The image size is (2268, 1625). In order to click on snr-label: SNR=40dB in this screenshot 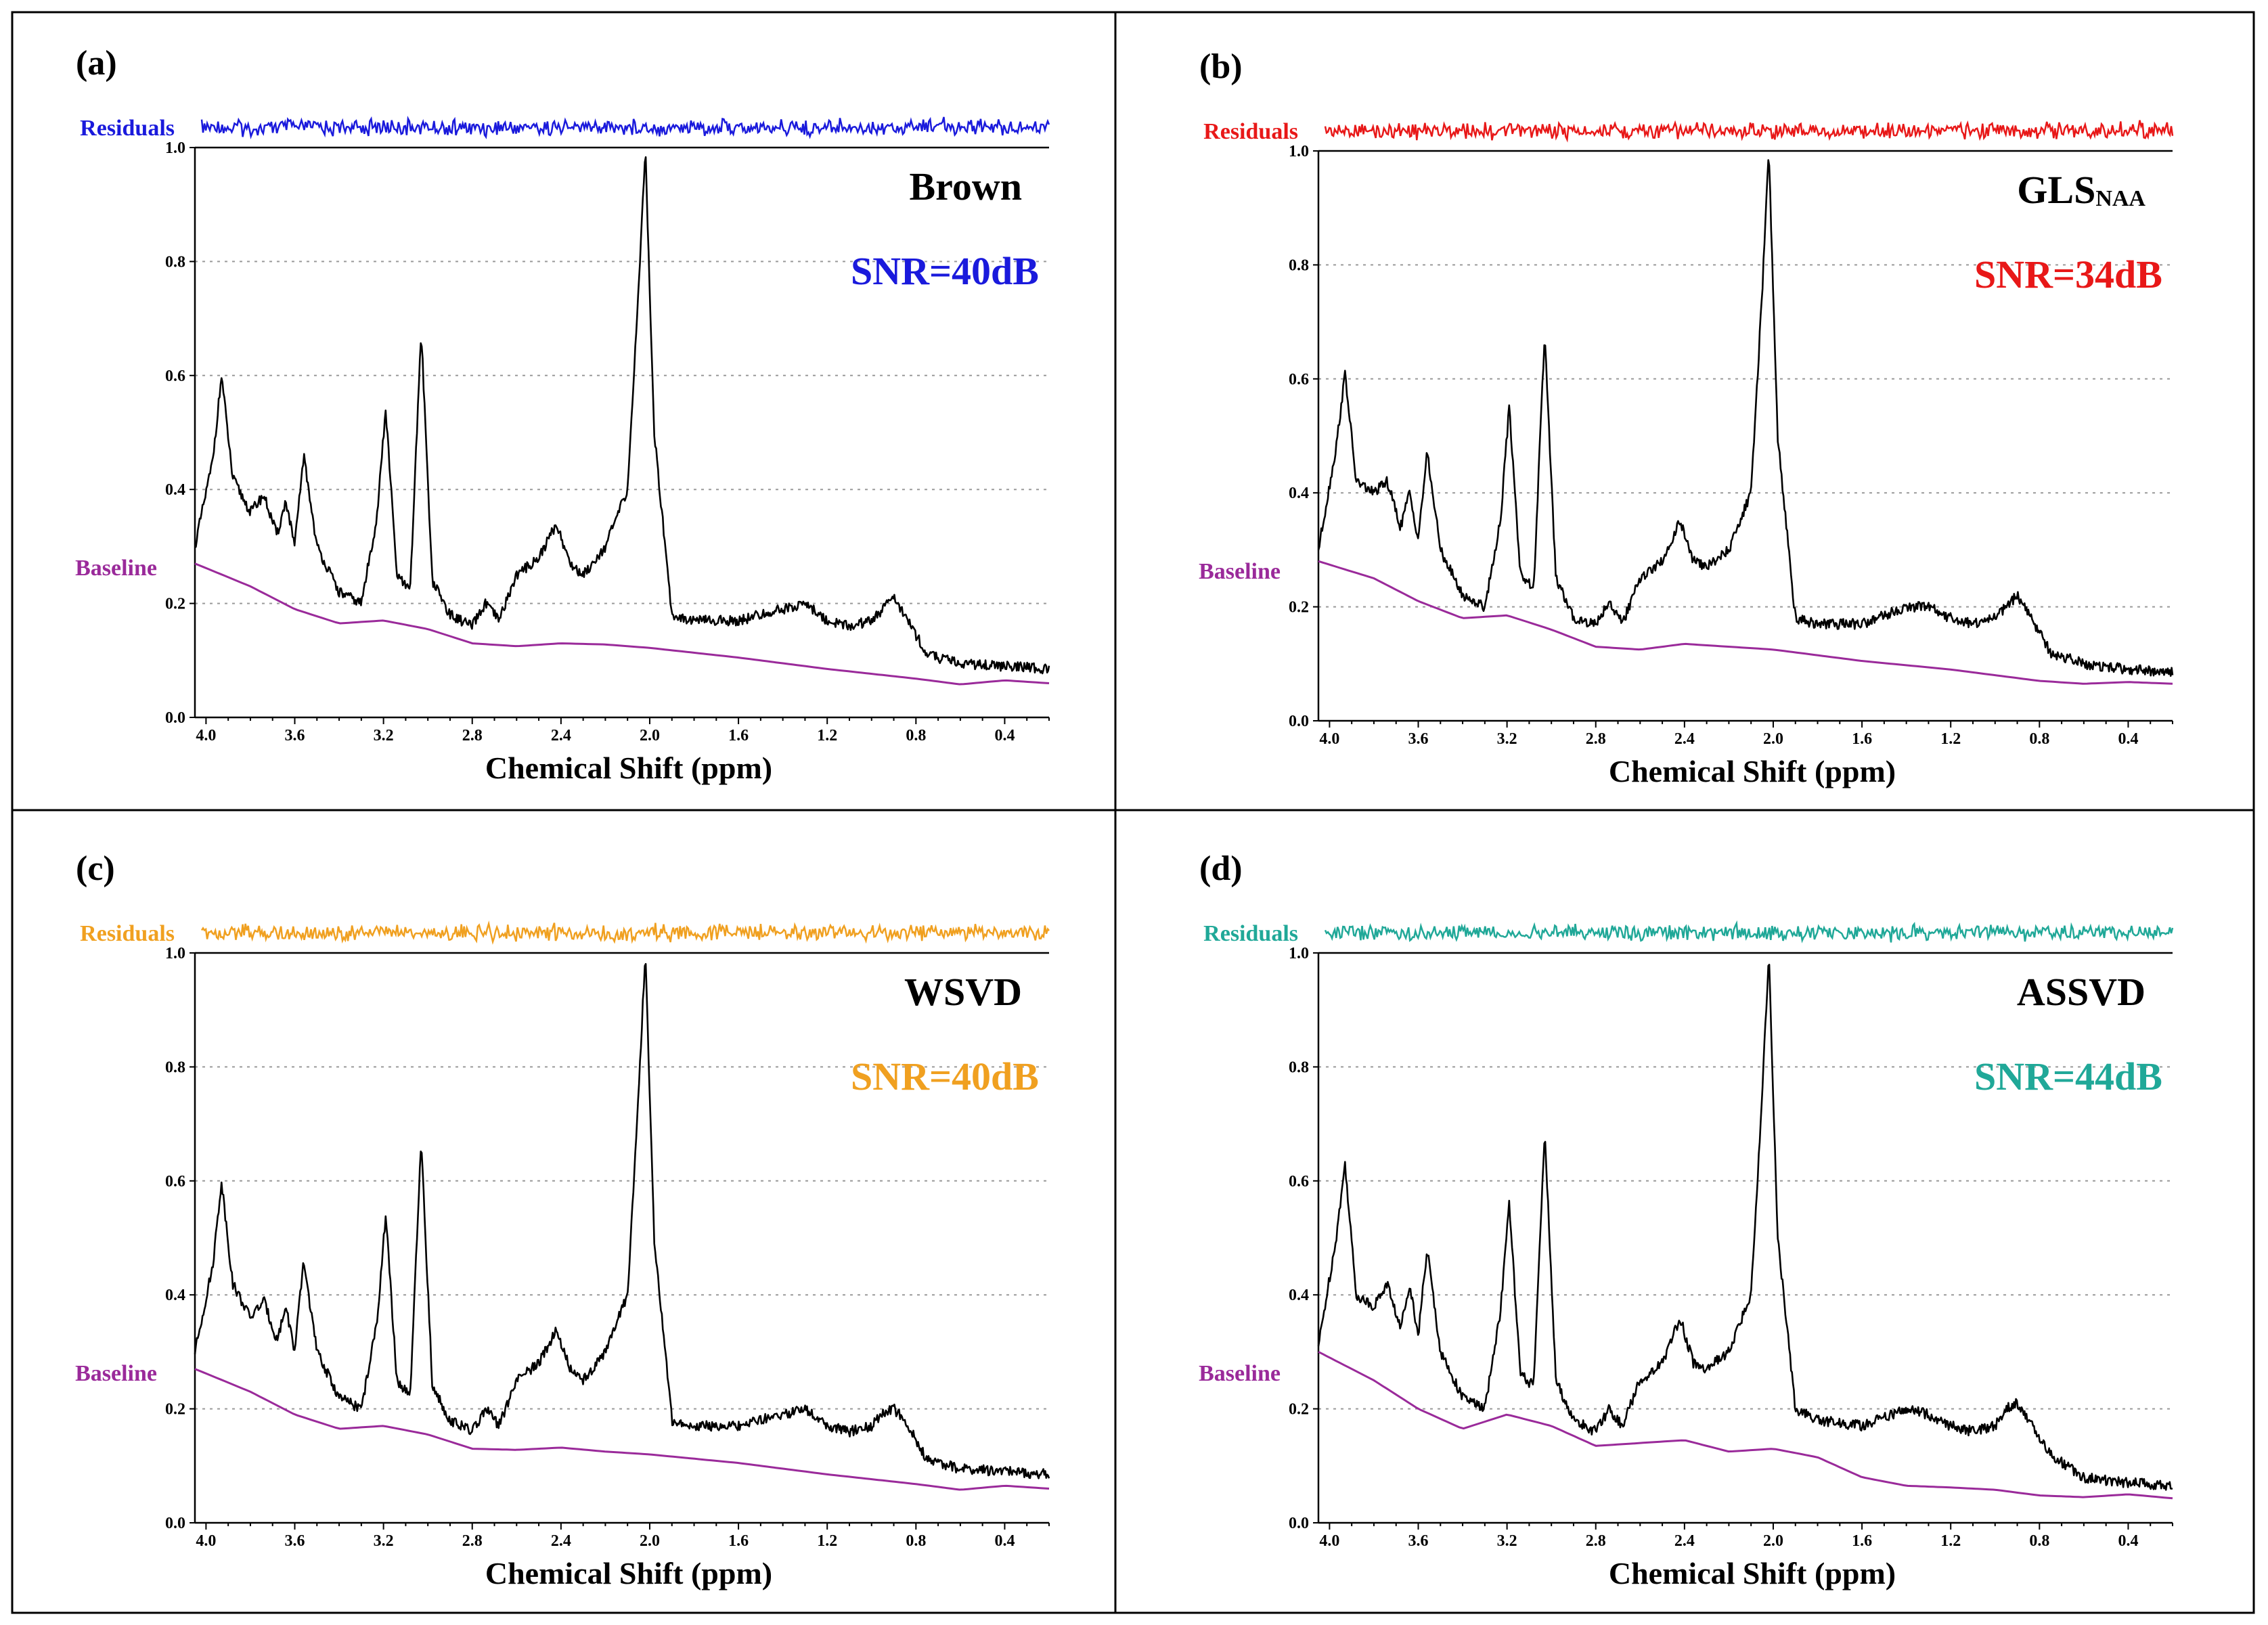, I will do `click(945, 1076)`.